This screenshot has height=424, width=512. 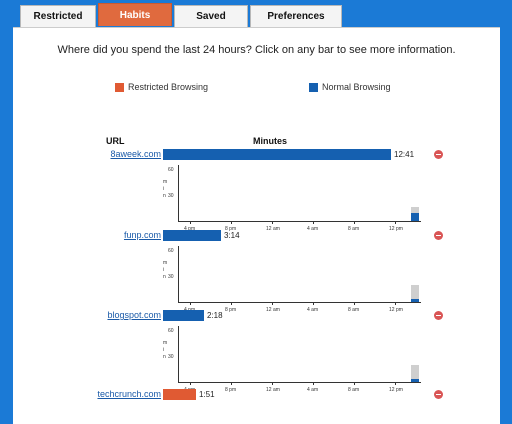 What do you see at coordinates (404, 154) in the screenshot?
I see `minutes-value: 12:41` at bounding box center [404, 154].